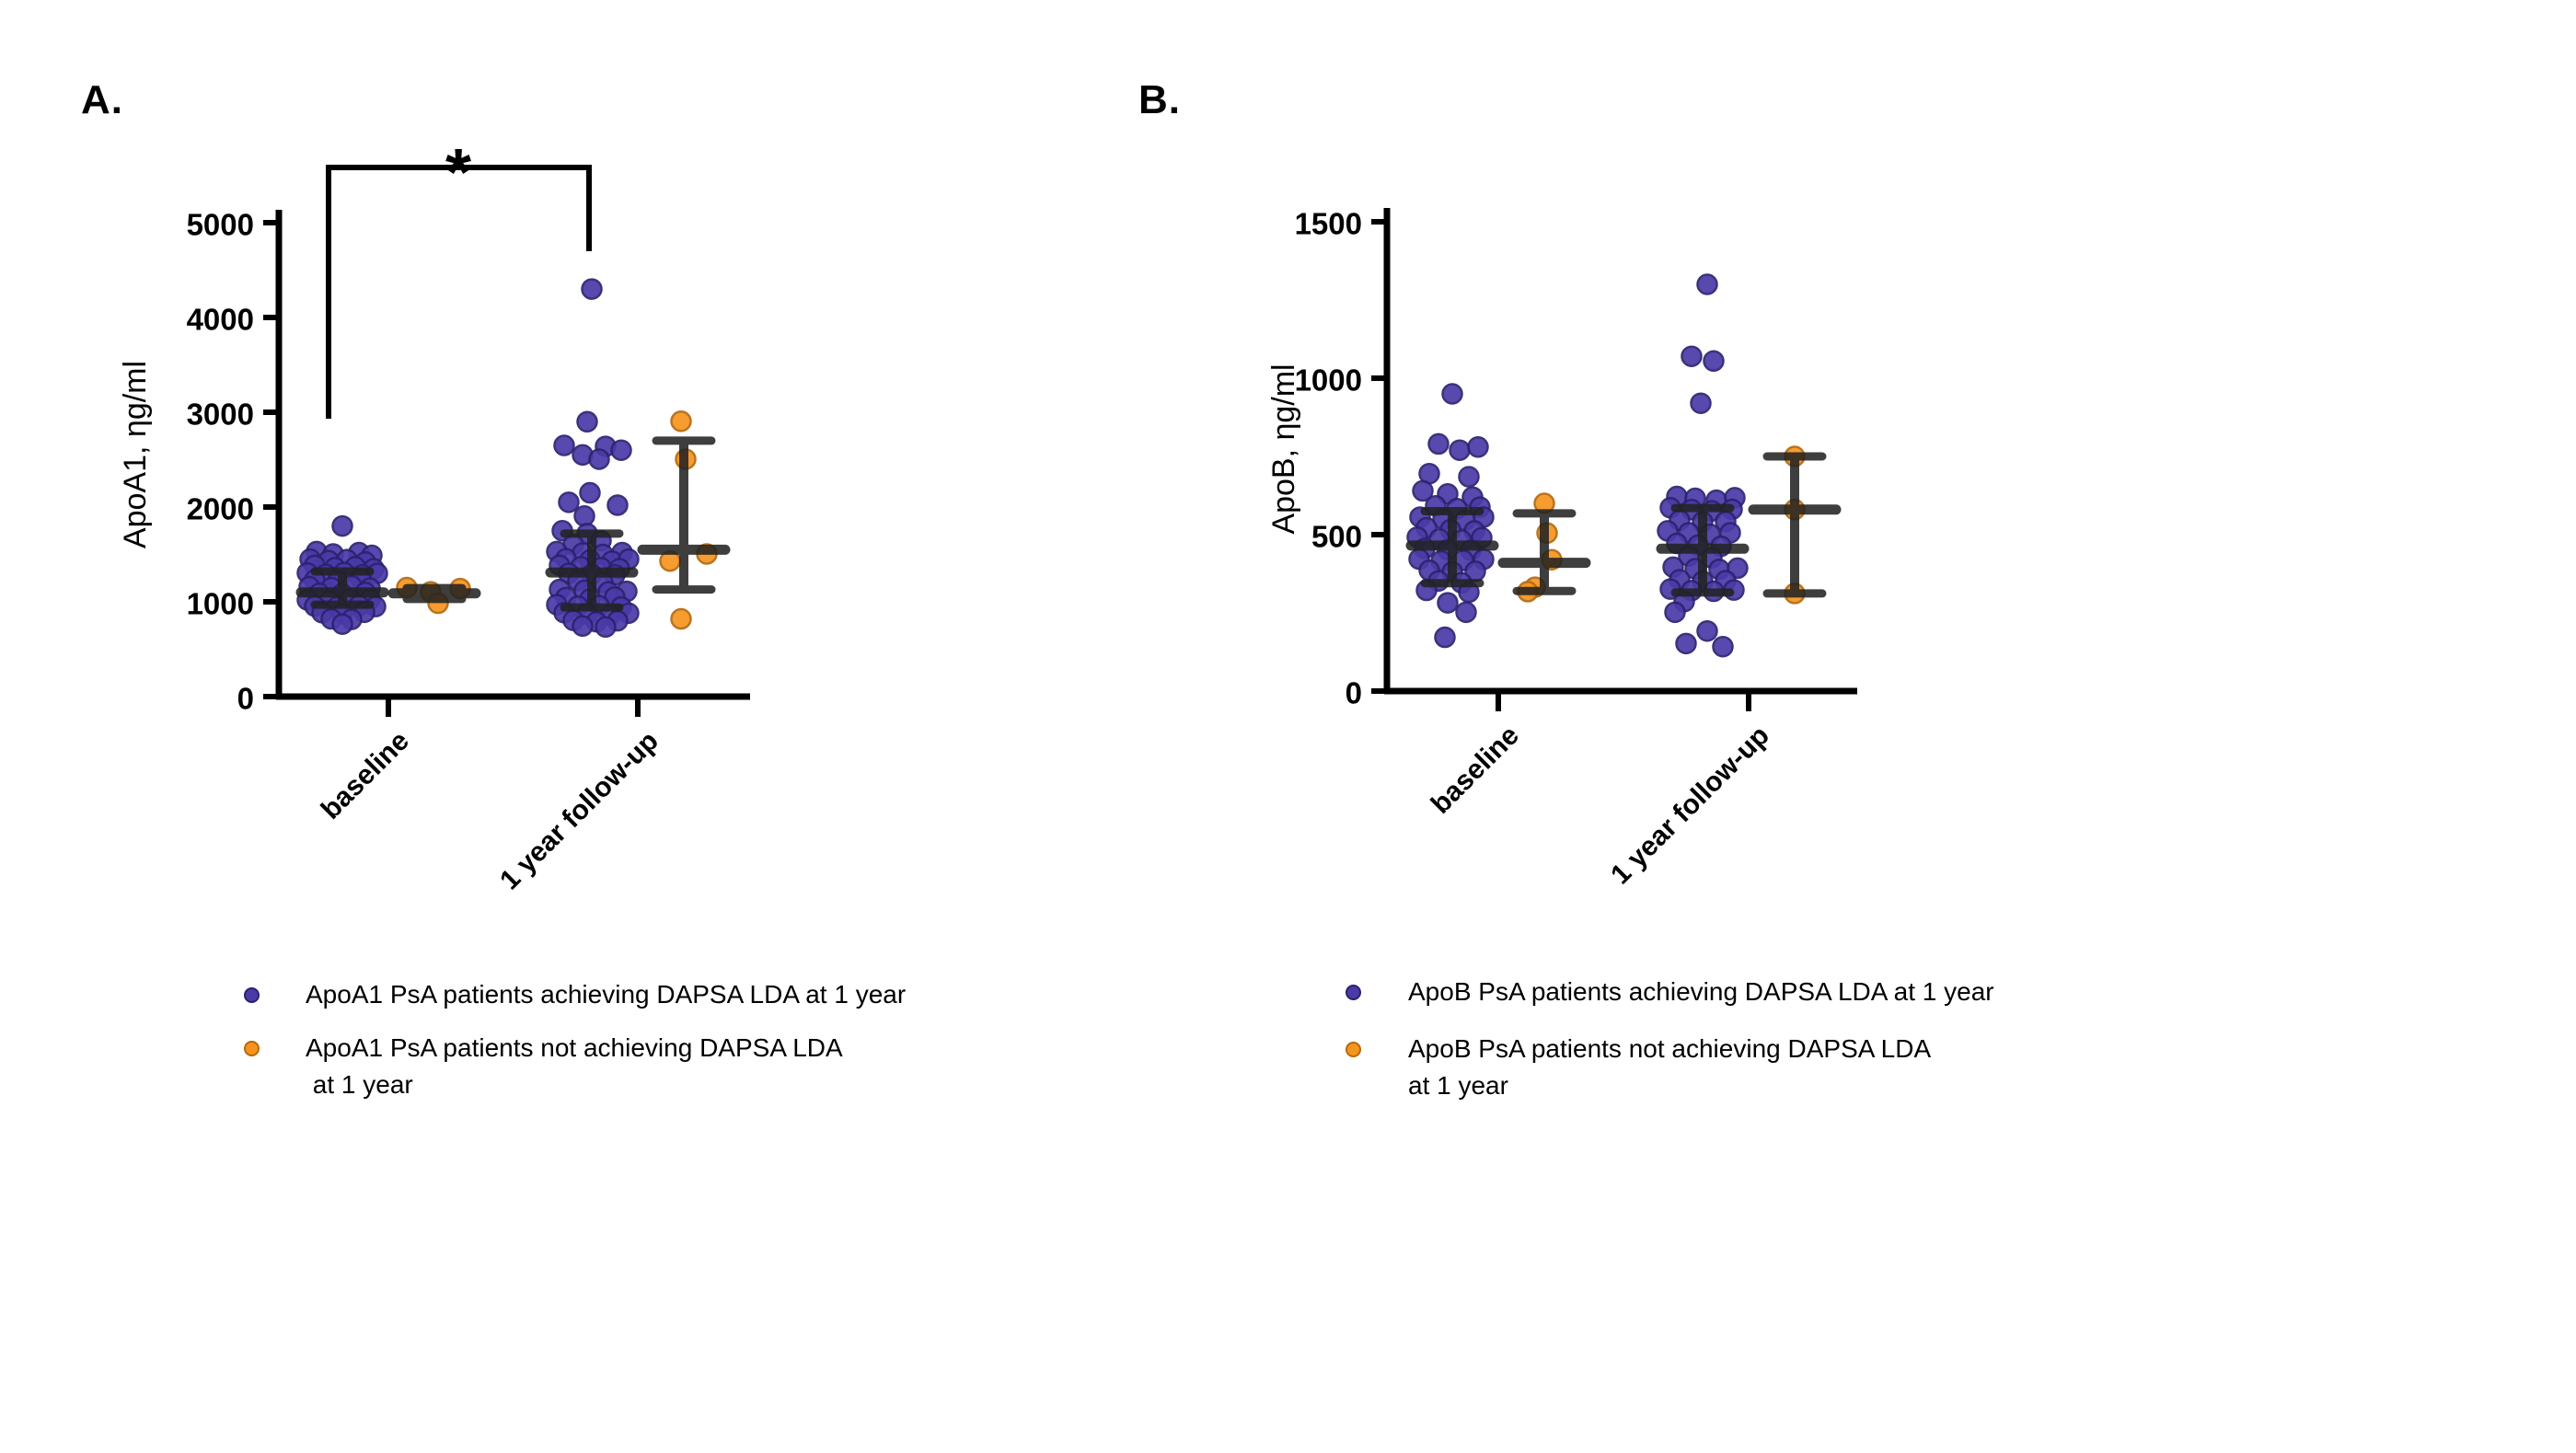 The image size is (2576, 1453). I want to click on y-tick-label: 2000, so click(220, 509).